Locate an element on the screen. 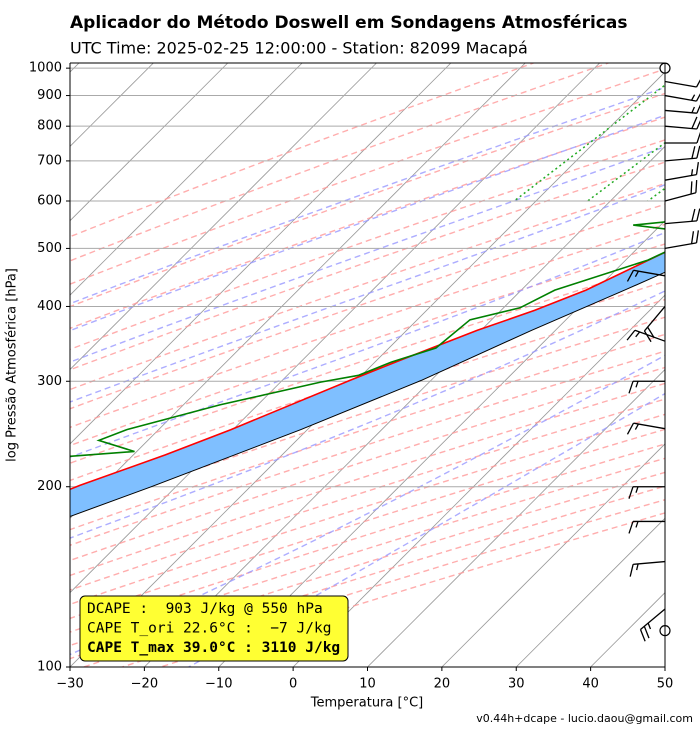  y-axis-label: log Pressão Atmosférica [hPa] is located at coordinates (12, 365).